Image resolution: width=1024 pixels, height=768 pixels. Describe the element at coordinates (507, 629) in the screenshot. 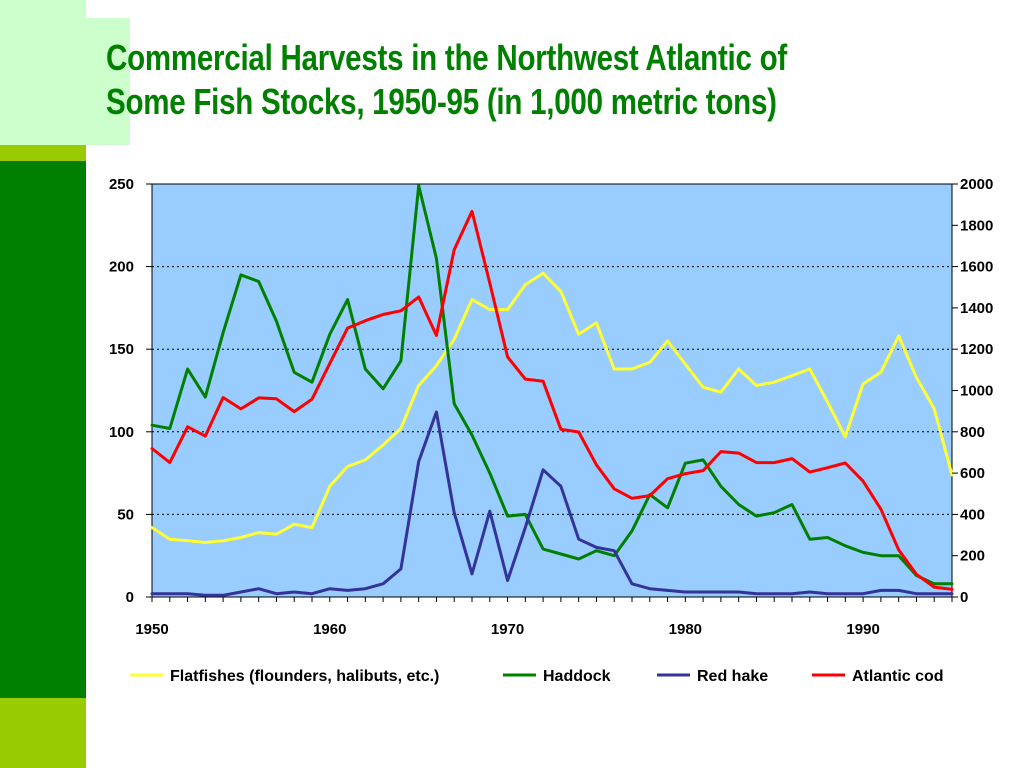

I see `x-tick-label: 1970` at that location.